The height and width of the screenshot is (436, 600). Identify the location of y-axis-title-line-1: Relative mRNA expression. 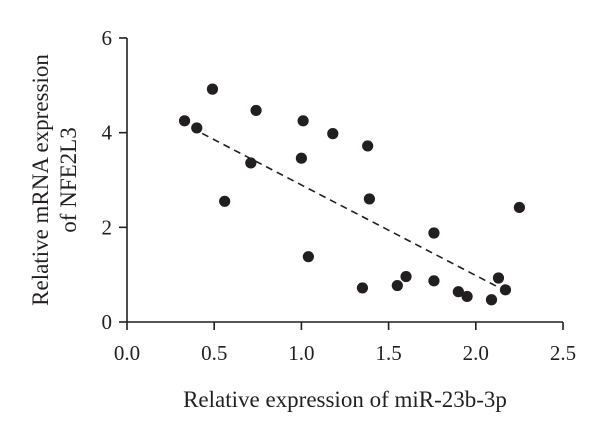
(40, 180).